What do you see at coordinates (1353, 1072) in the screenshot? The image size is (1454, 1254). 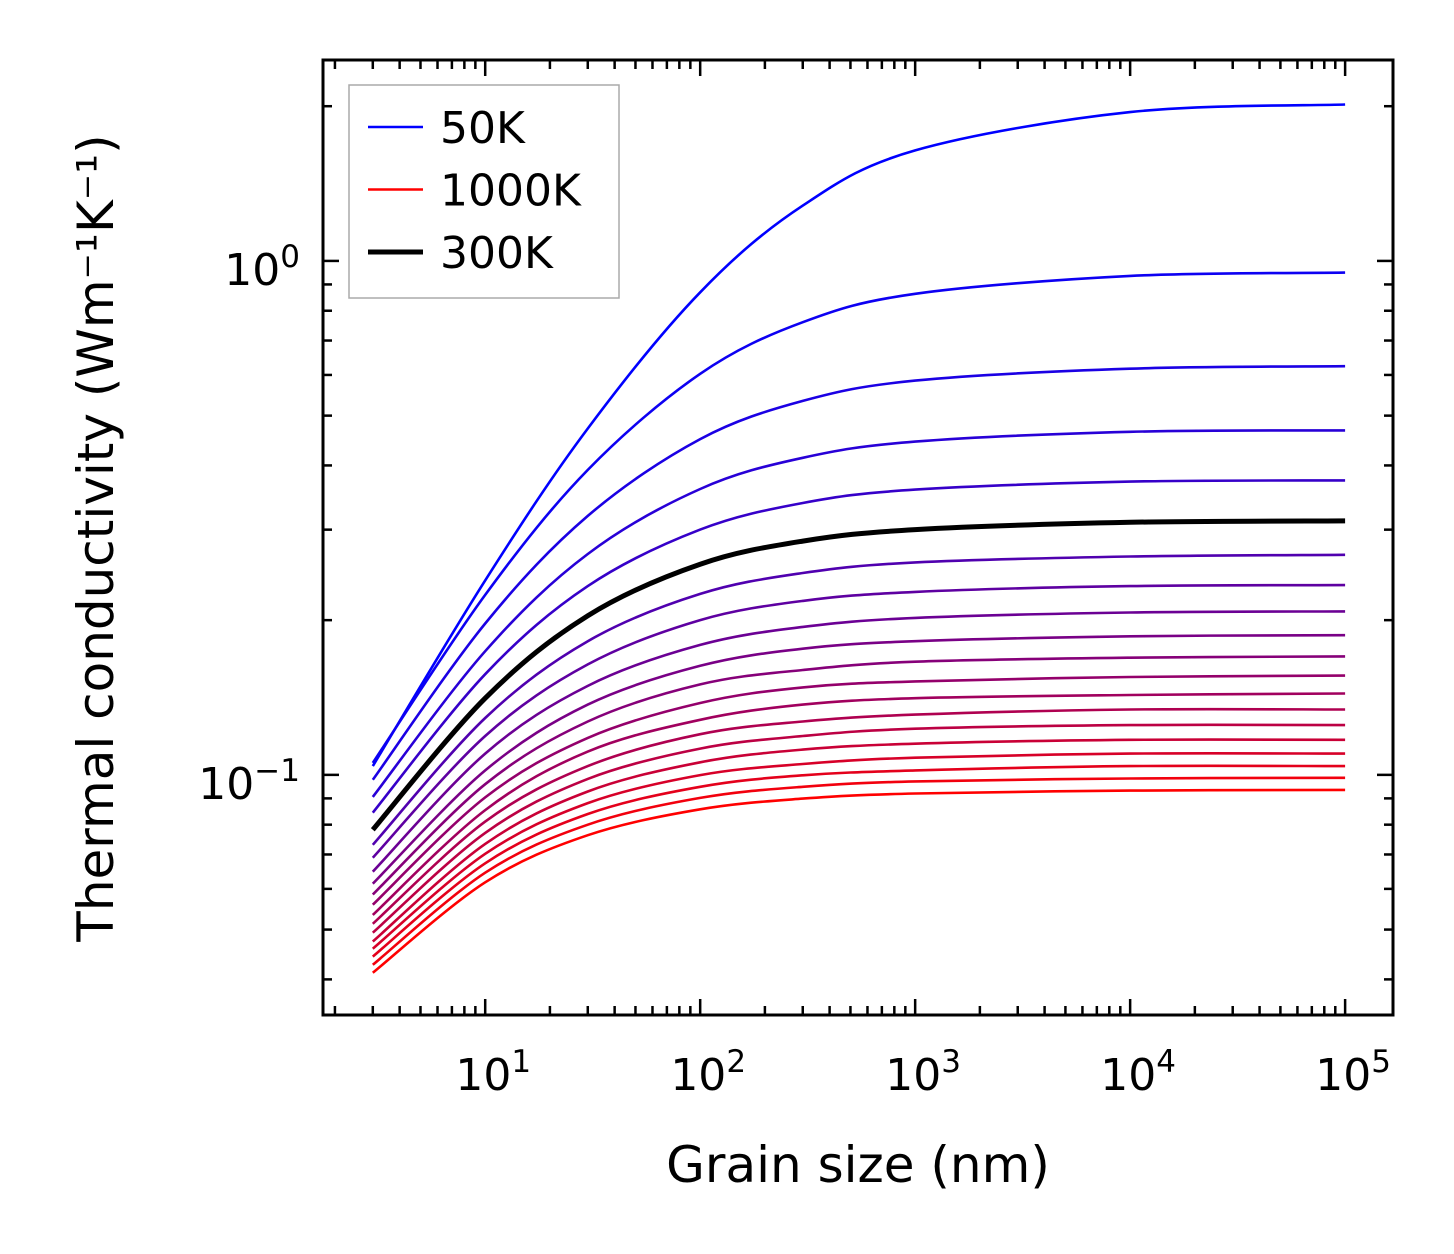 I see `x-tick-label: 105` at bounding box center [1353, 1072].